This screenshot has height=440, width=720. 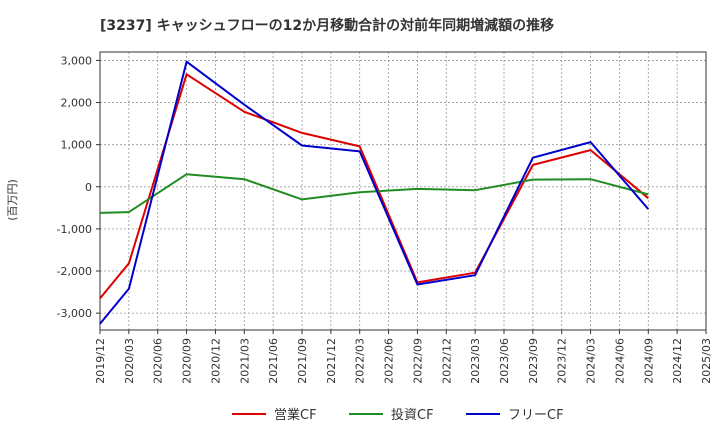 I want to click on legend-label: 営業CF, so click(x=295, y=415).